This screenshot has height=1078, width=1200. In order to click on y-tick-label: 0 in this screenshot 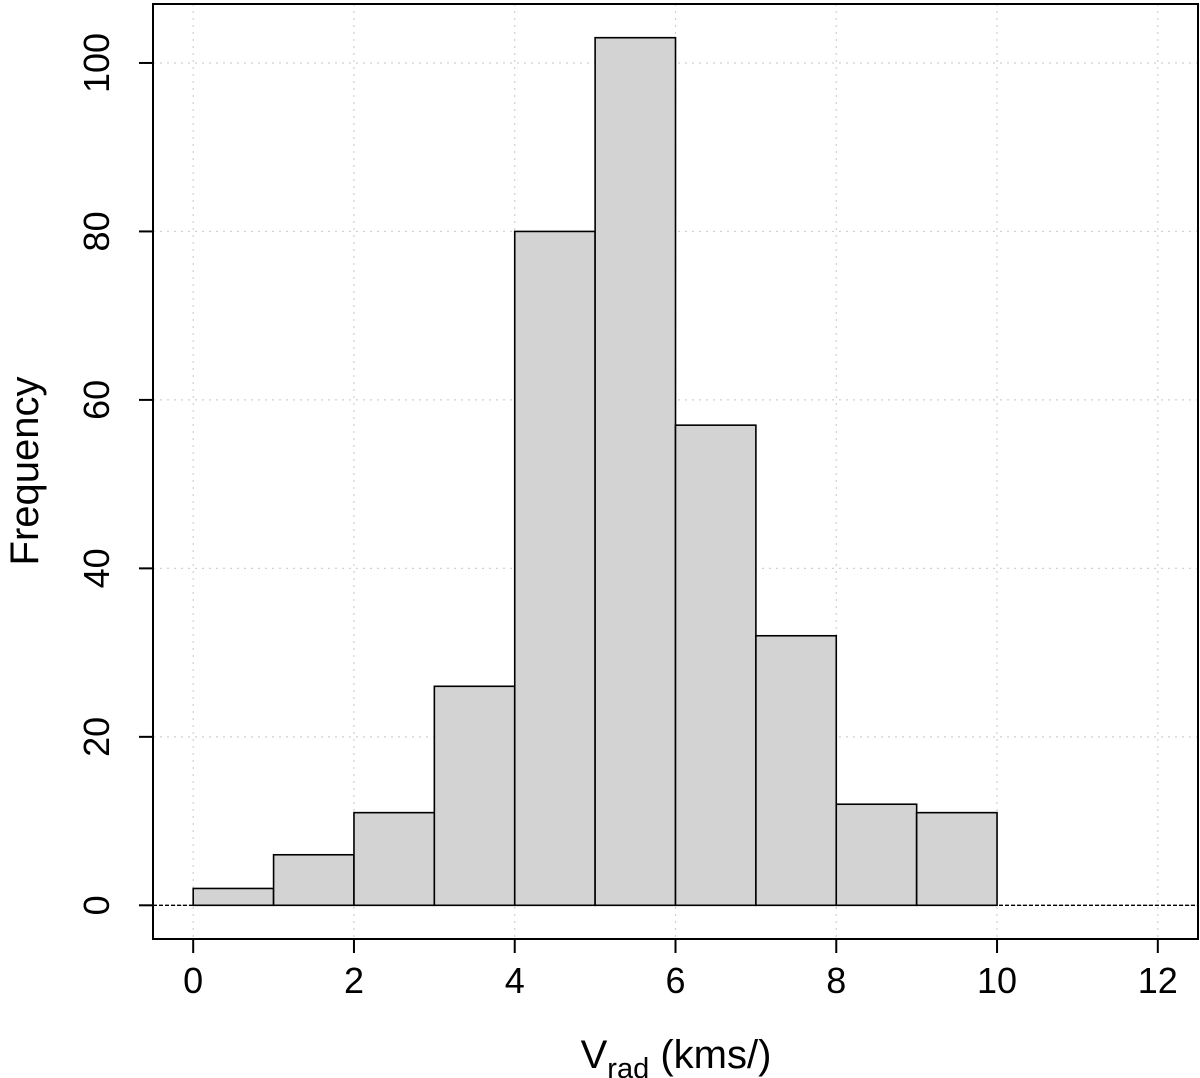, I will do `click(96, 905)`.